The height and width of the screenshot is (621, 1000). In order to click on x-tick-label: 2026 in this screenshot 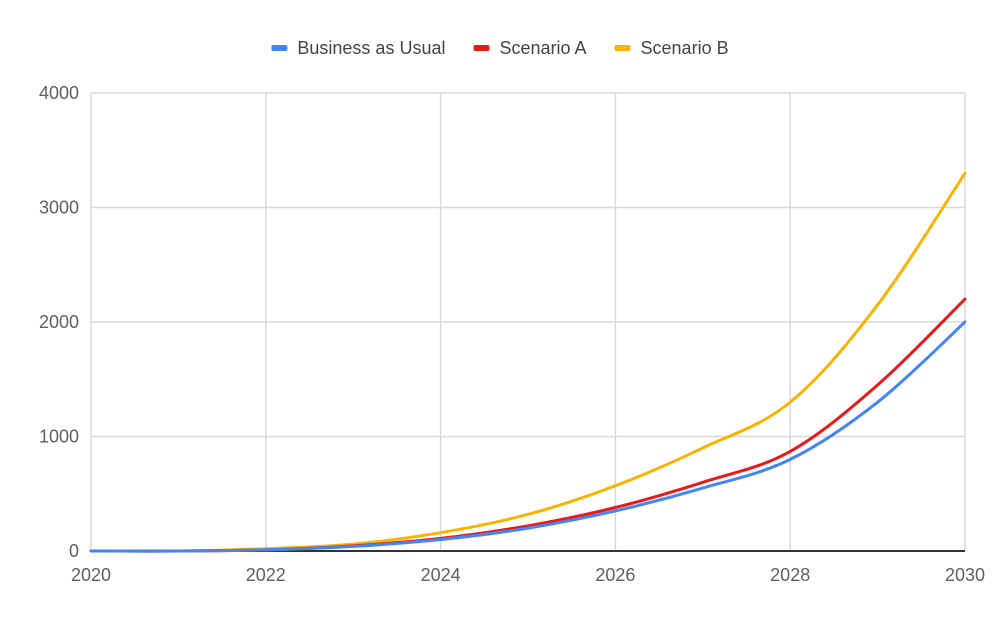, I will do `click(615, 575)`.